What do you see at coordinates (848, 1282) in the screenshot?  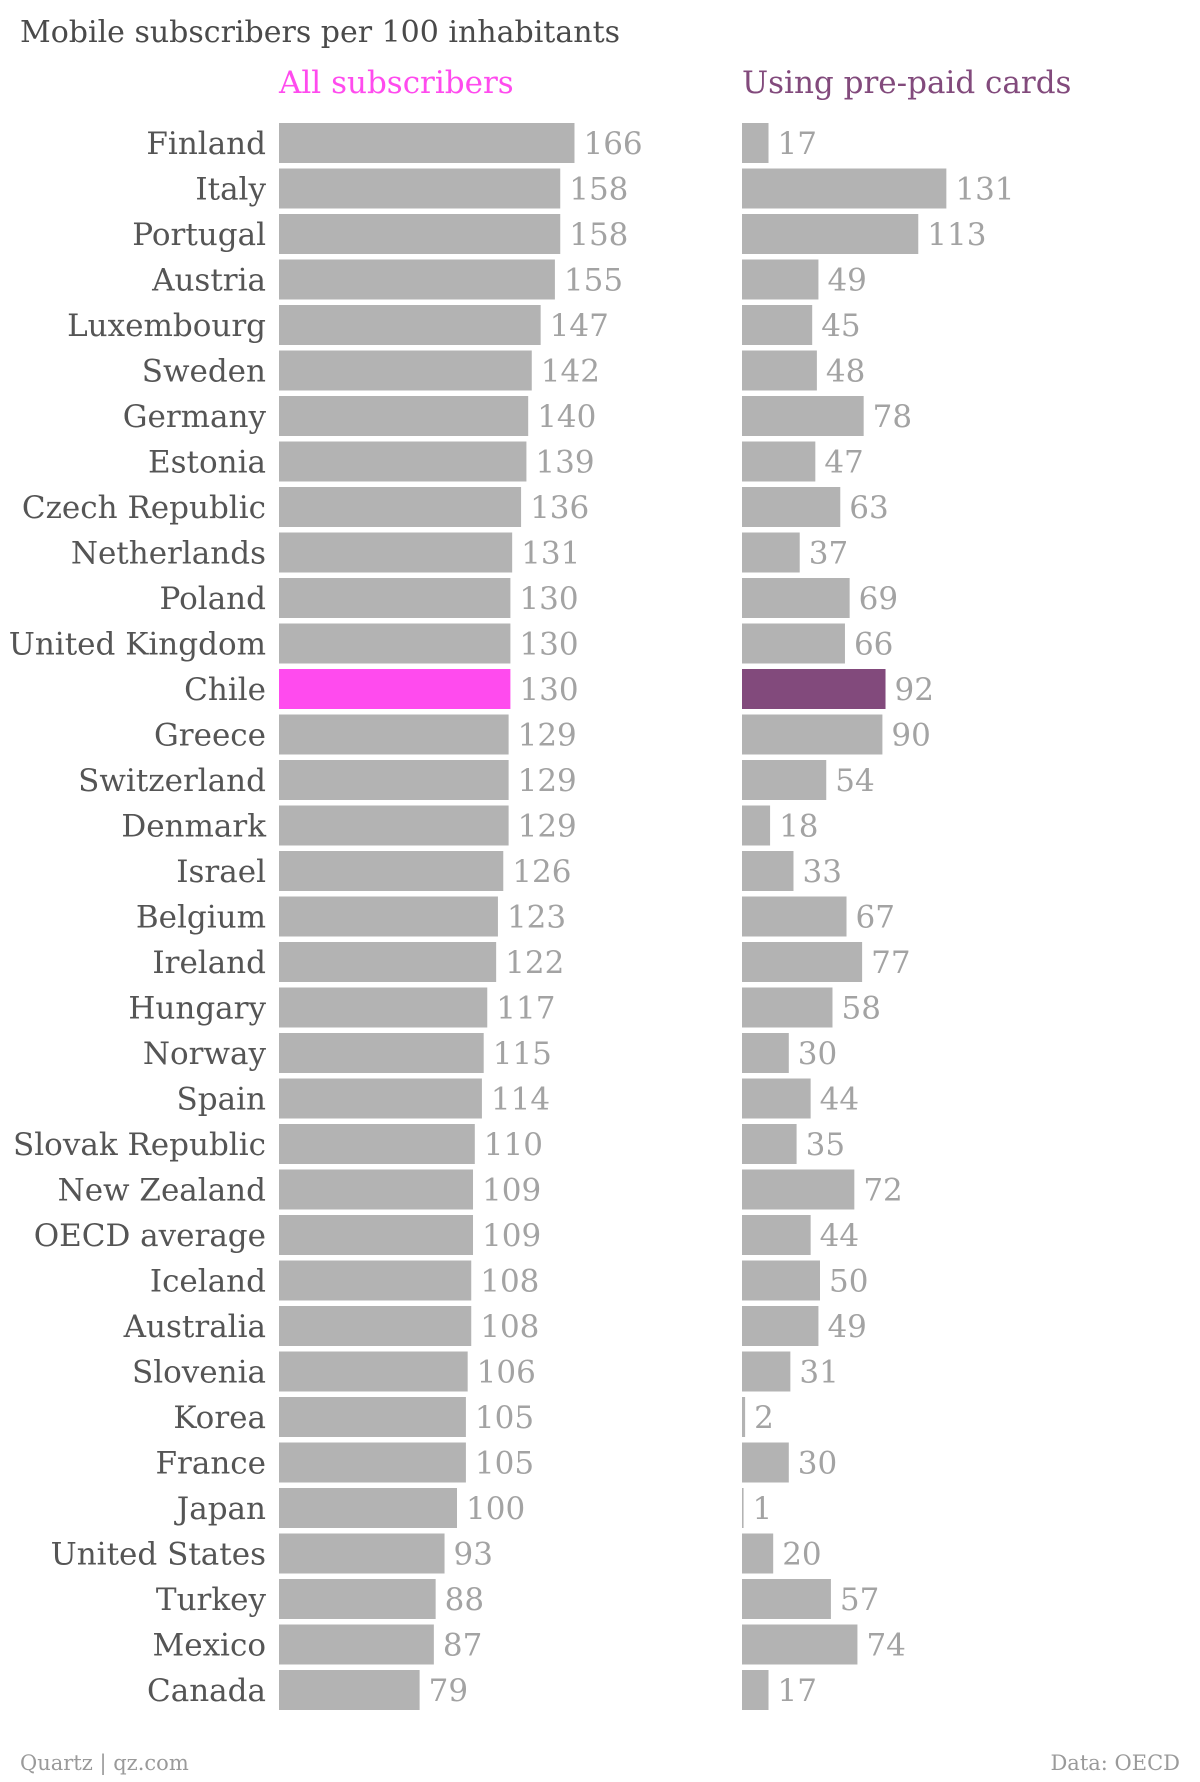 I see `value-label-prepaid-iceland: 50` at bounding box center [848, 1282].